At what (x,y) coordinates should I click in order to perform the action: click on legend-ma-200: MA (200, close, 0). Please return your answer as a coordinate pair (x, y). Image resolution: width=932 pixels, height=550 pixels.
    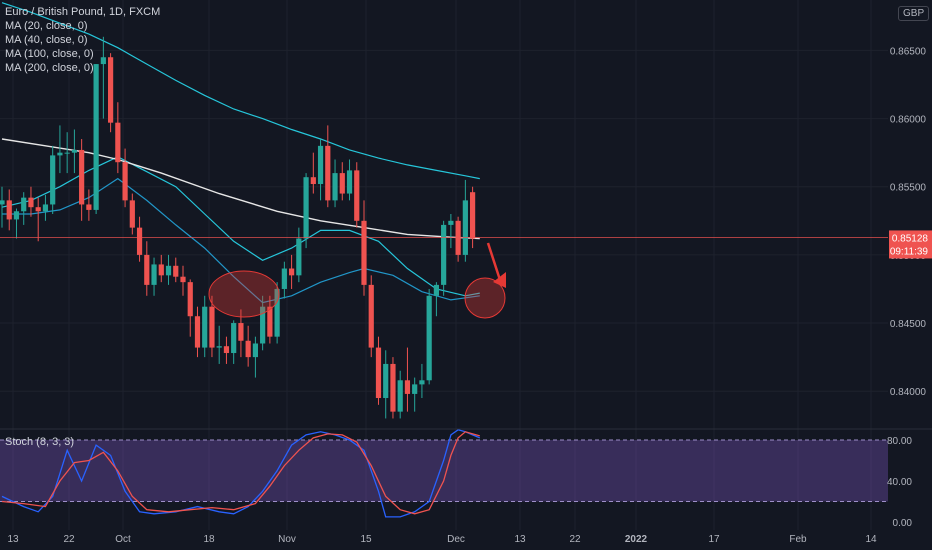
    Looking at the image, I should click on (49, 68).